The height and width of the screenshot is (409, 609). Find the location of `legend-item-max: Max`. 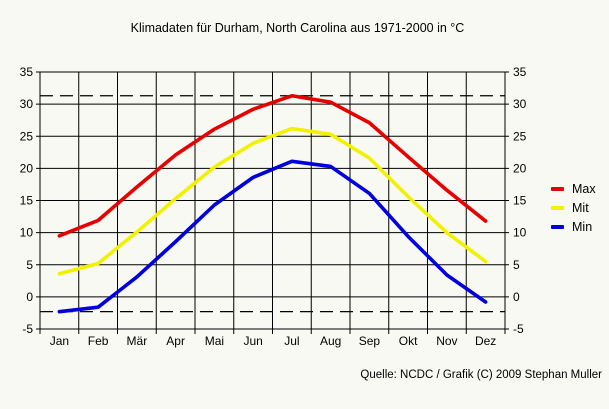

legend-item-max: Max is located at coordinates (573, 188).